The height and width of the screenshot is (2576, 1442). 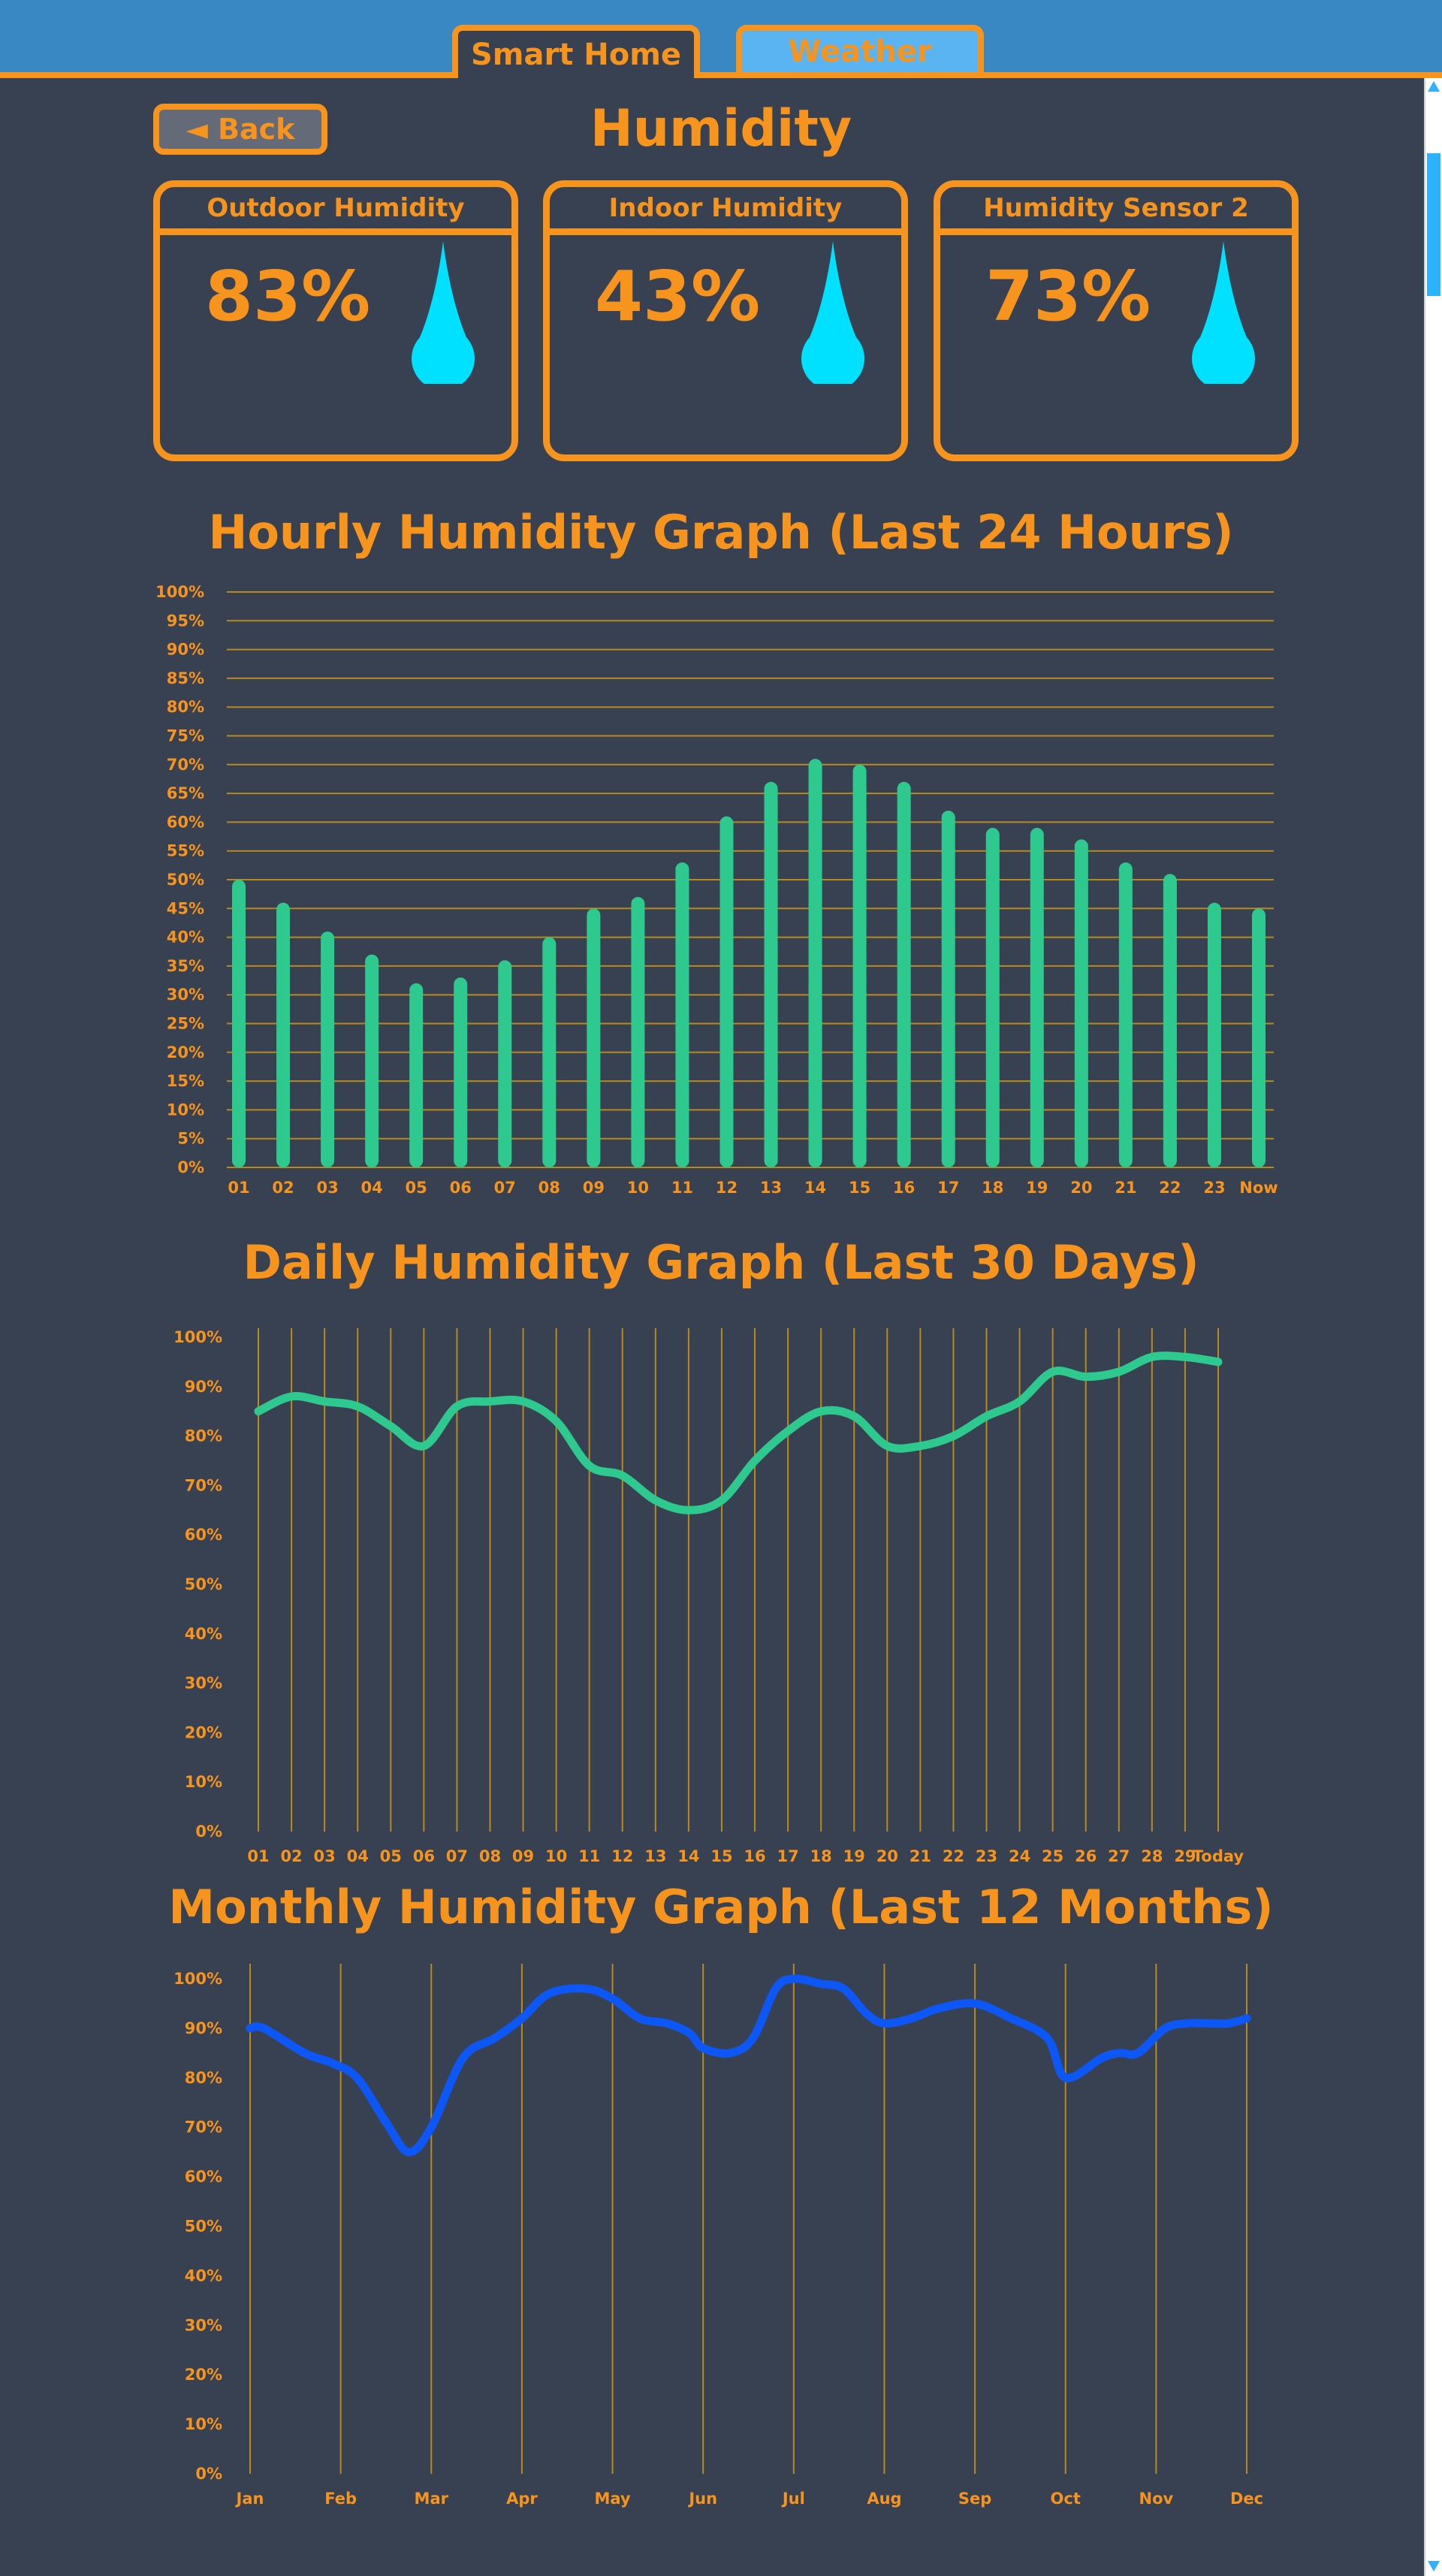 I want to click on card-value: 83%, so click(x=288, y=296).